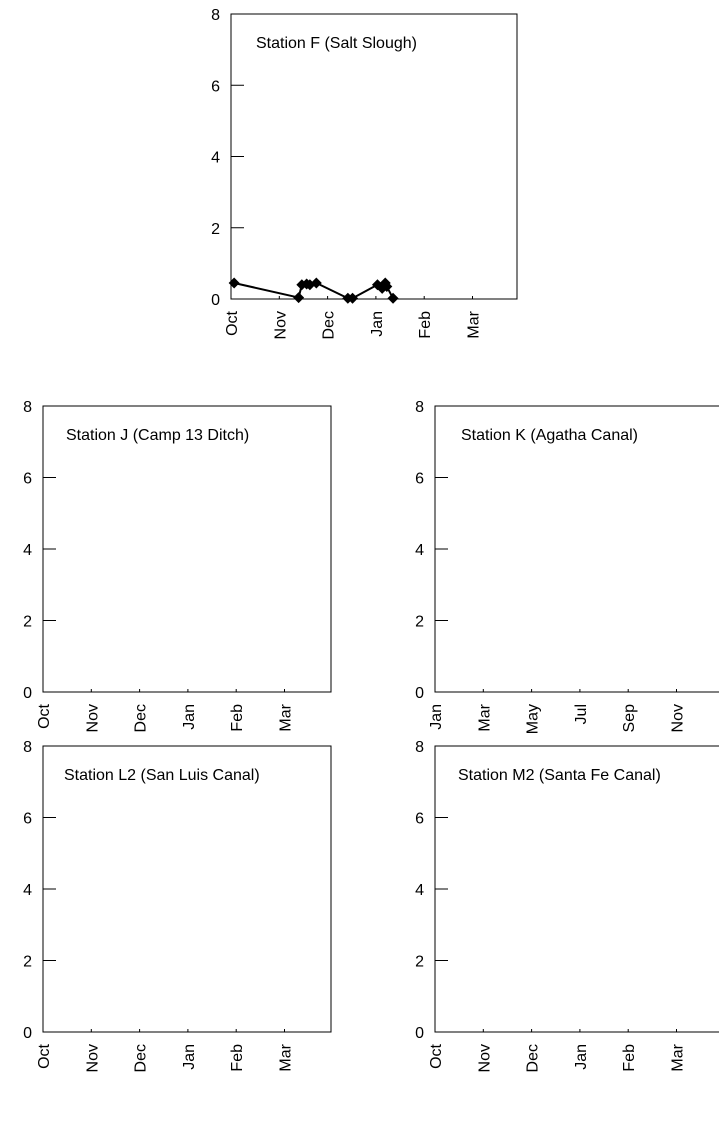 Image resolution: width=719 pixels, height=1146 pixels. I want to click on x-tick-label: Jul, so click(581, 714).